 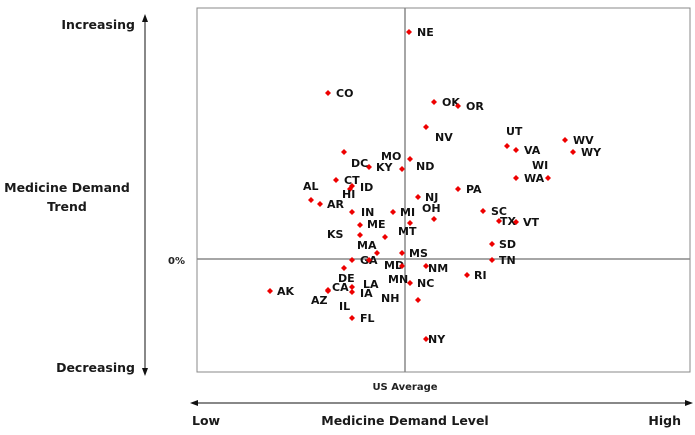 What do you see at coordinates (402, 266) in the screenshot?
I see `point-mn` at bounding box center [402, 266].